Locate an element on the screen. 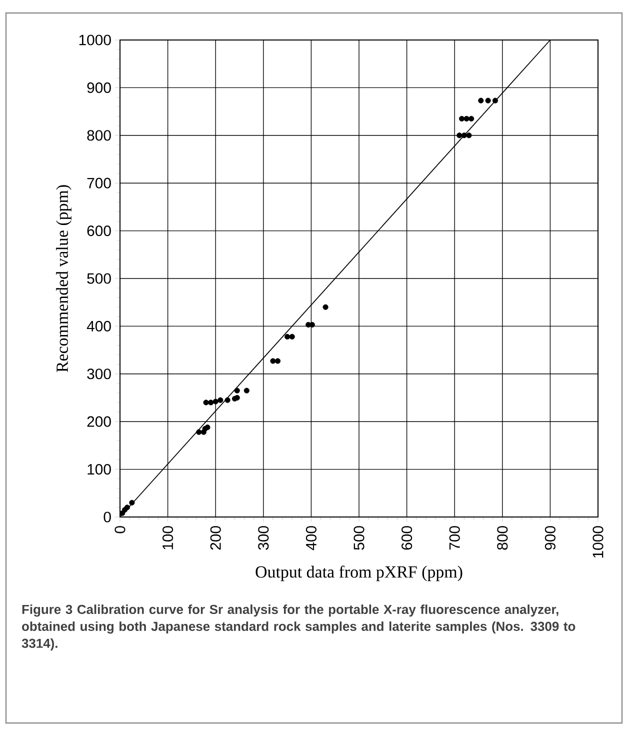 This screenshot has width=628, height=729. y-tick-label: 900 is located at coordinates (99, 87).